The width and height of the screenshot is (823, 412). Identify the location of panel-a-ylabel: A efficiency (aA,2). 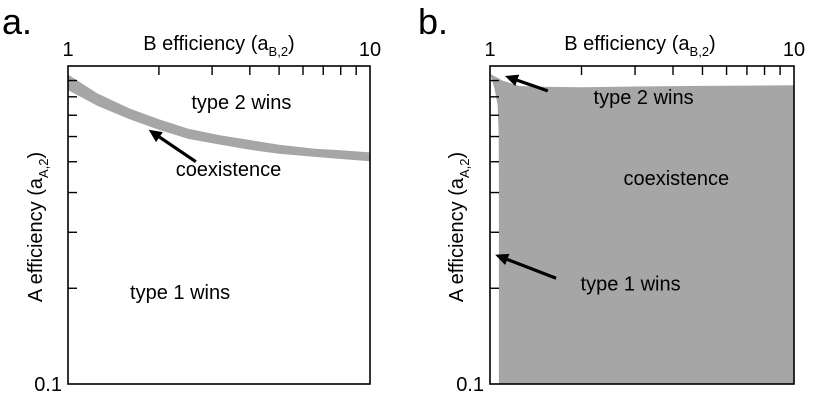
(38, 227).